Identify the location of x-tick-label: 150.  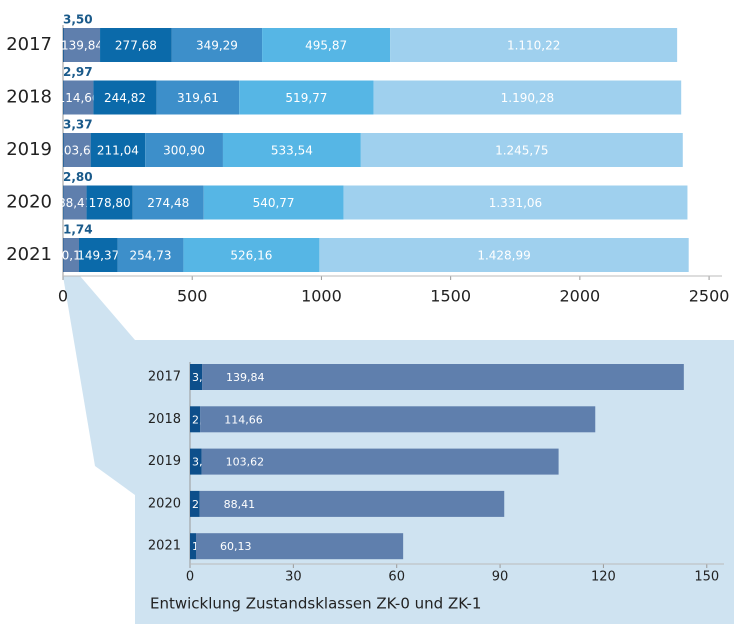
(706, 577).